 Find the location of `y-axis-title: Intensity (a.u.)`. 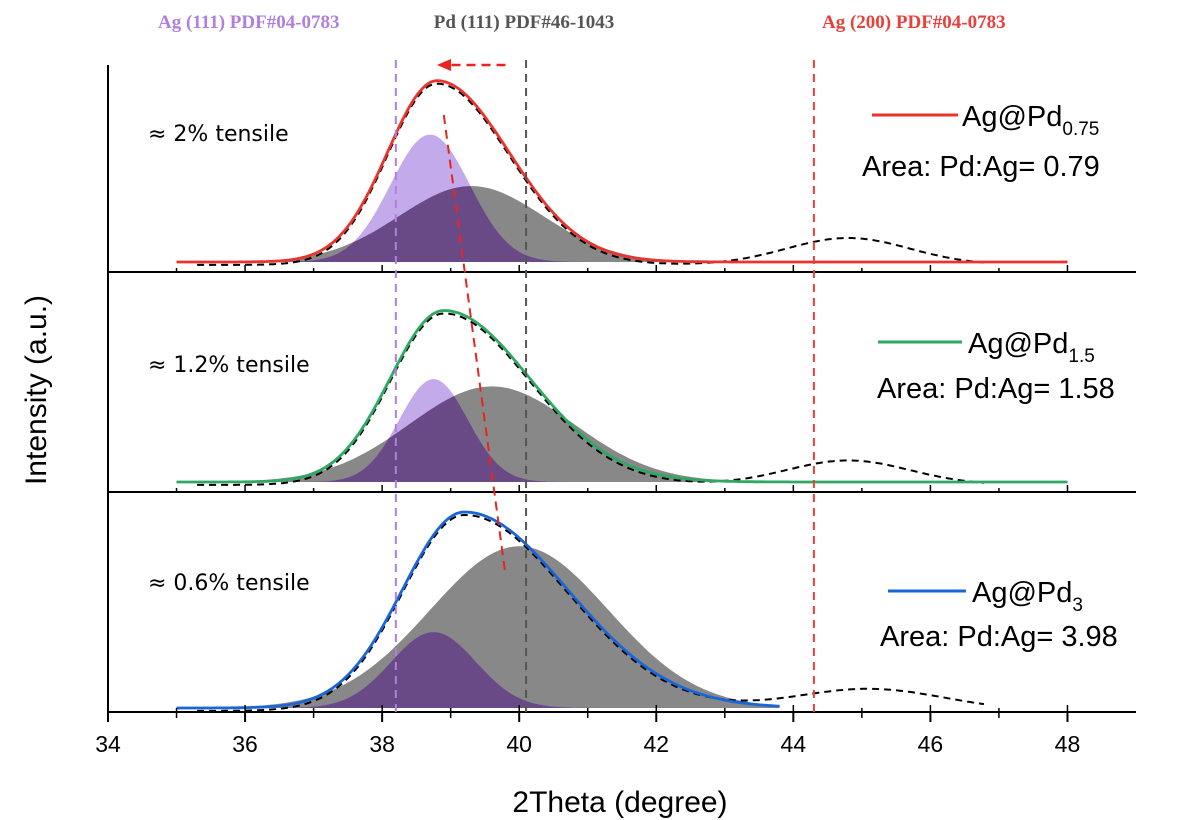

y-axis-title: Intensity (a.u.) is located at coordinates (36, 390).